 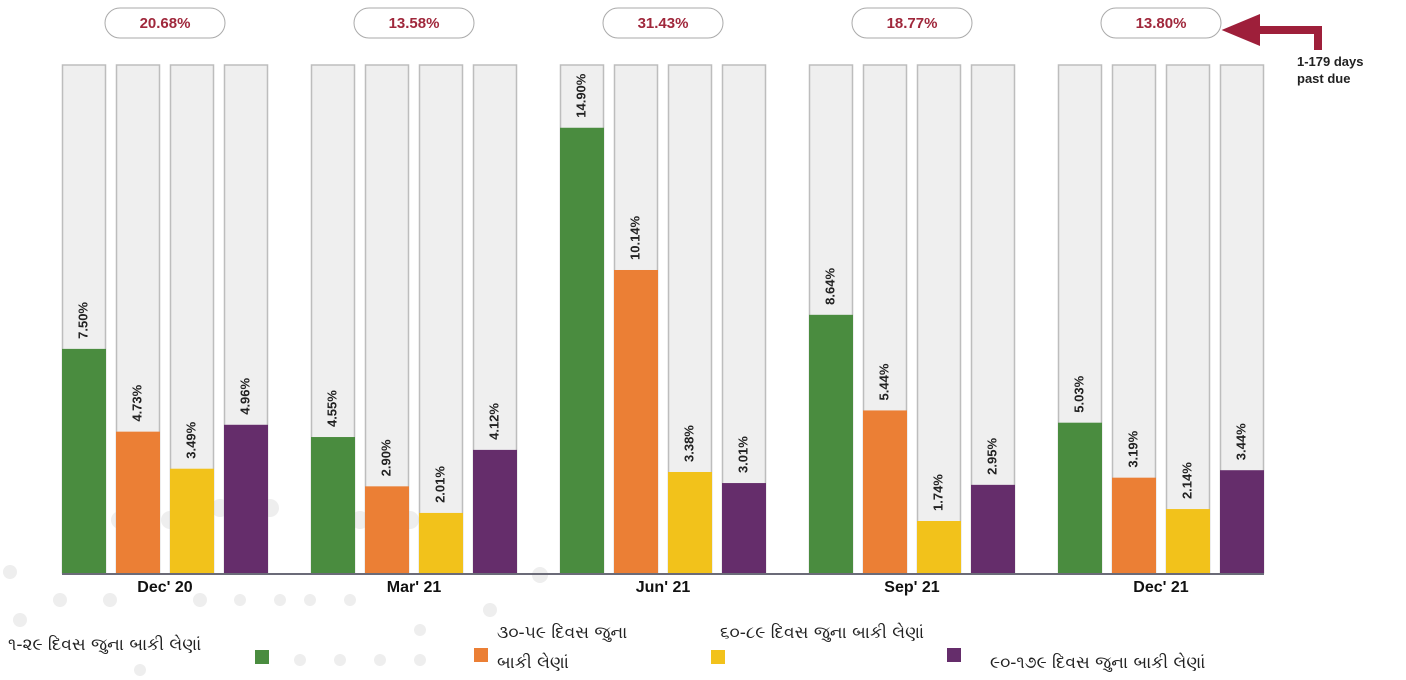 I want to click on total-label: 13.80%, so click(x=1161, y=23).